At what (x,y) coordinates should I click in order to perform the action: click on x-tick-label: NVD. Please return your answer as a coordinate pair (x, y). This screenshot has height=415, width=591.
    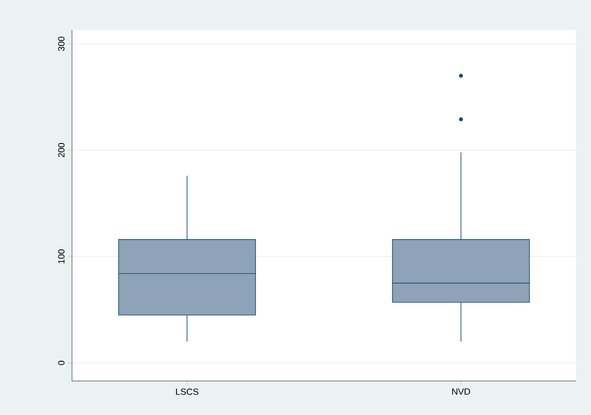
    Looking at the image, I should click on (461, 391).